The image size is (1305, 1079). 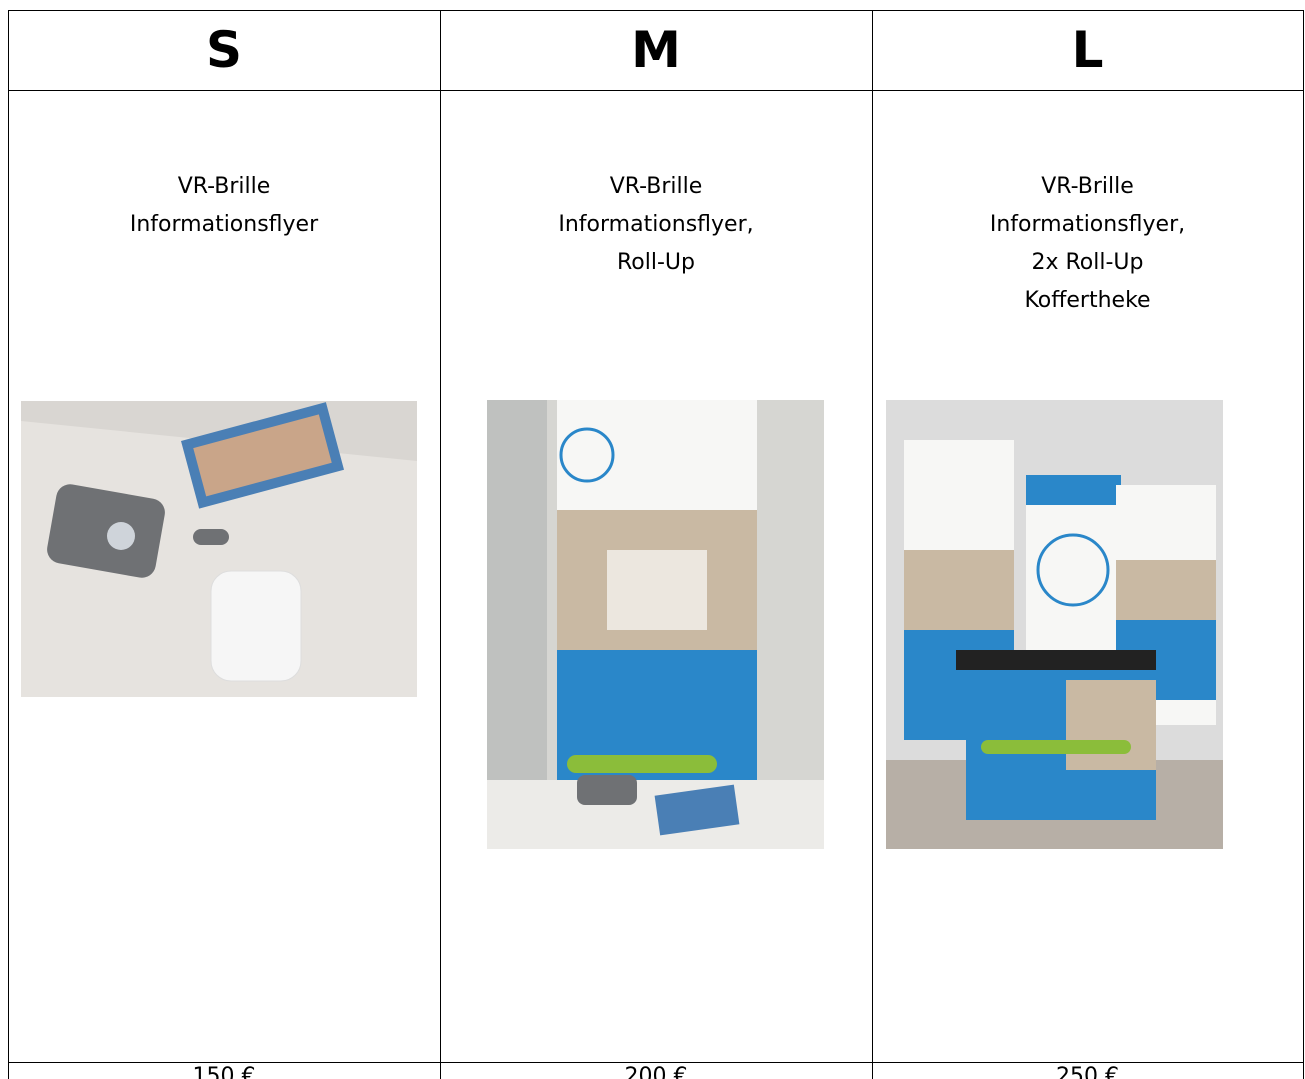 I want to click on item-line: 2x Roll-Up, so click(x=1087, y=262).